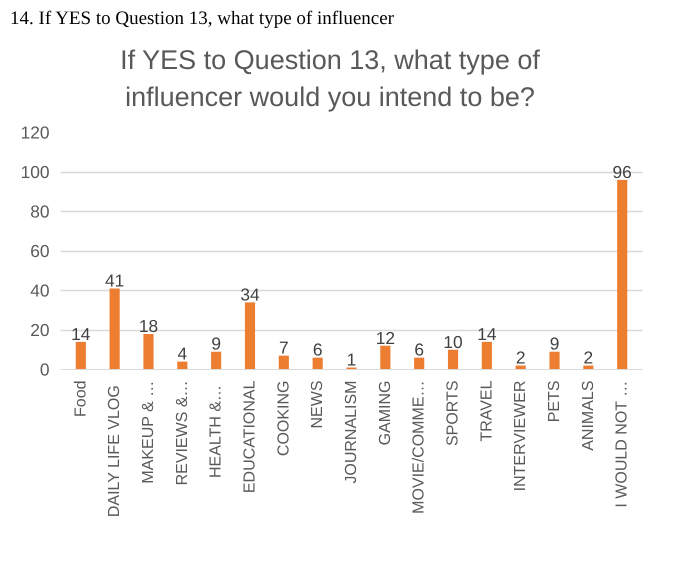  Describe the element at coordinates (317, 404) in the screenshot. I see `x-tick-label: NEWS` at that location.